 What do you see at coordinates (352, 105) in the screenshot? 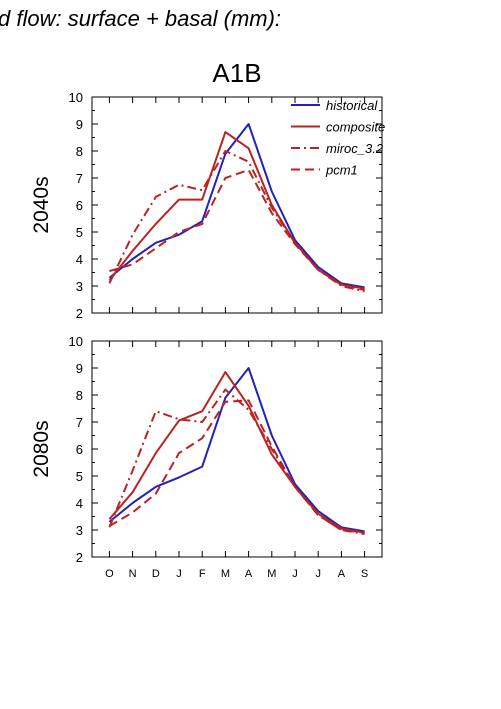
I see `legend-label: historical` at bounding box center [352, 105].